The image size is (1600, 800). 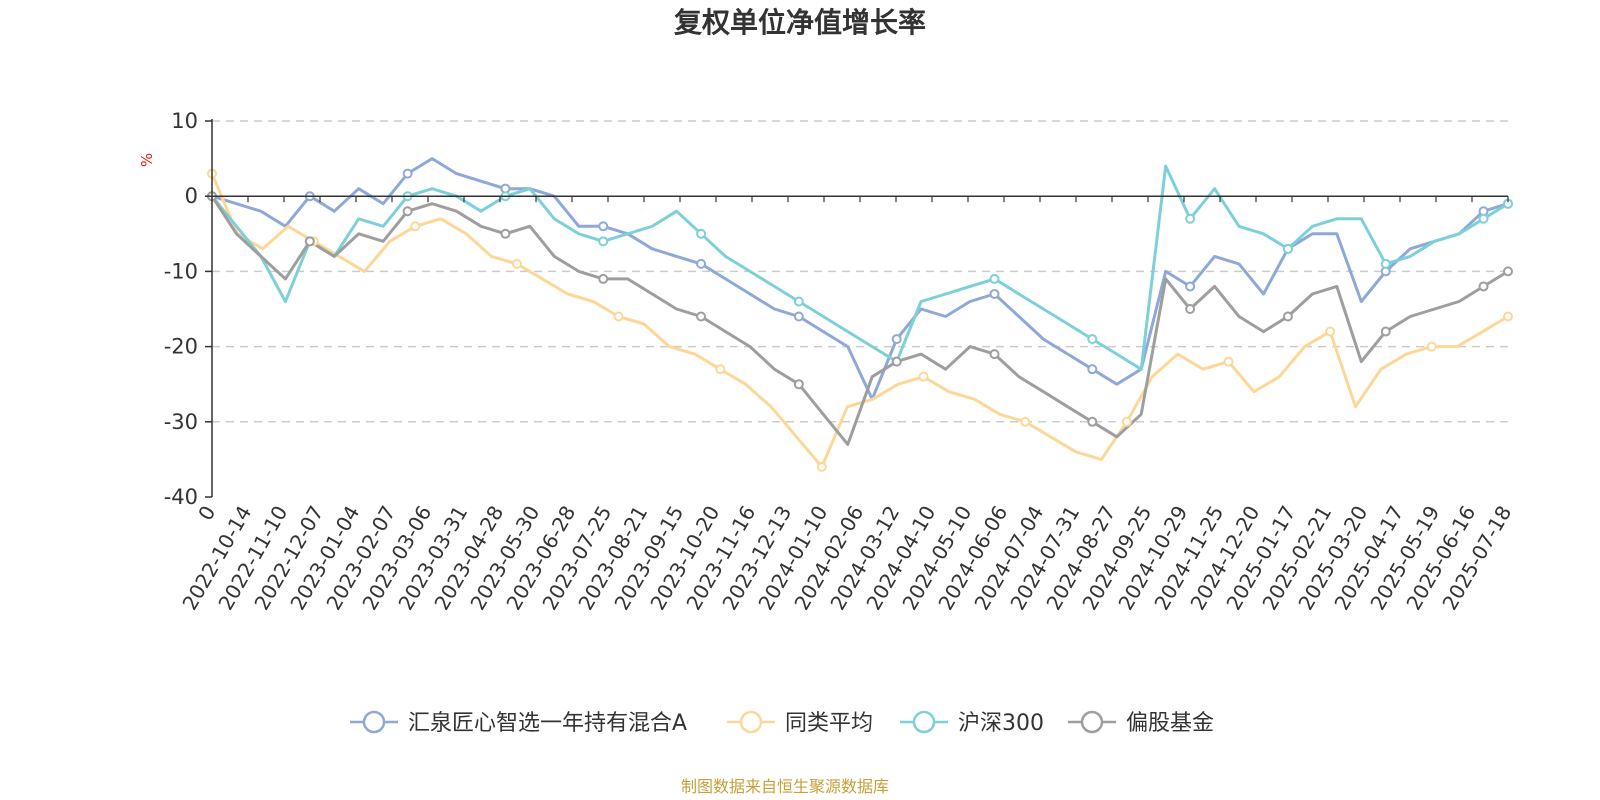 What do you see at coordinates (181, 347) in the screenshot?
I see `y-tick-label-3: -20` at bounding box center [181, 347].